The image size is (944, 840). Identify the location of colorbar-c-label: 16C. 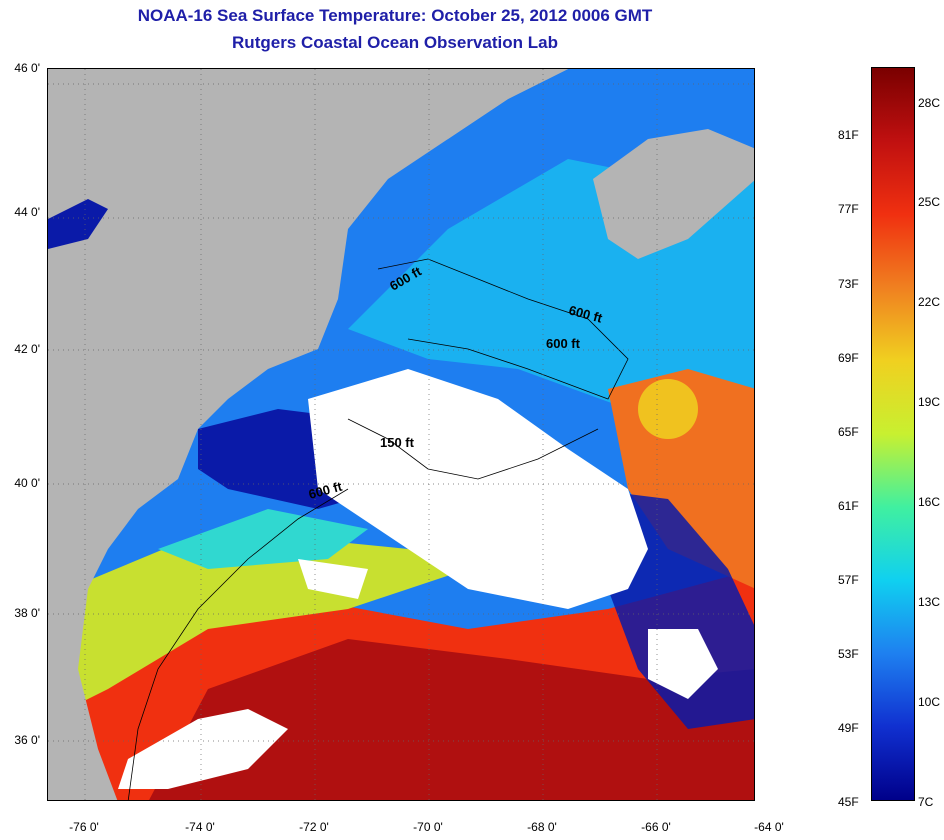
(929, 502).